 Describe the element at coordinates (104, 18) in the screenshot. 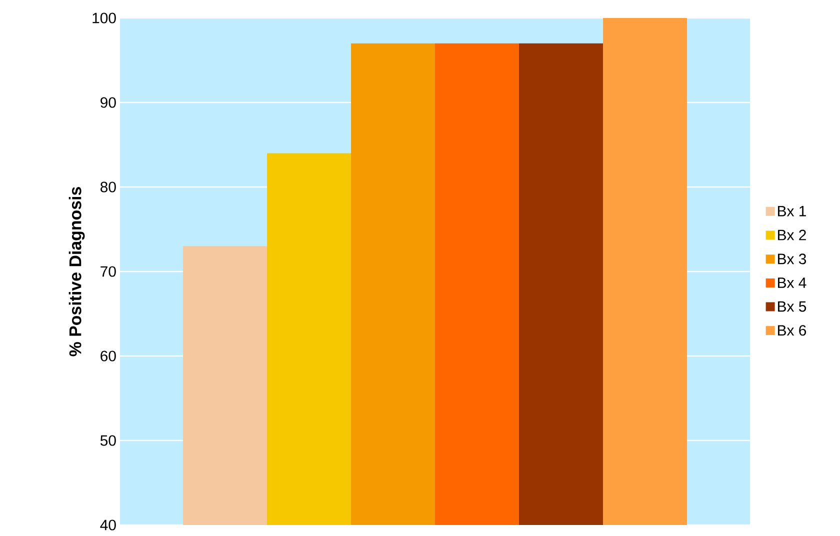

I see `y-tick-label: 100` at that location.